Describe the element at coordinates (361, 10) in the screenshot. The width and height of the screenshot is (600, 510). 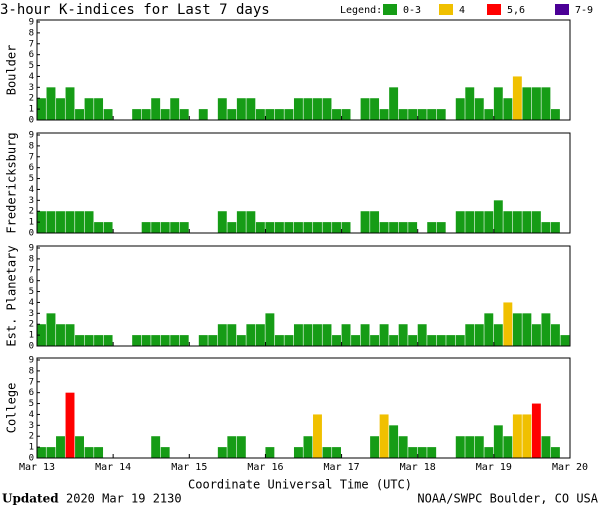
I see `legend-title: Legend:` at that location.